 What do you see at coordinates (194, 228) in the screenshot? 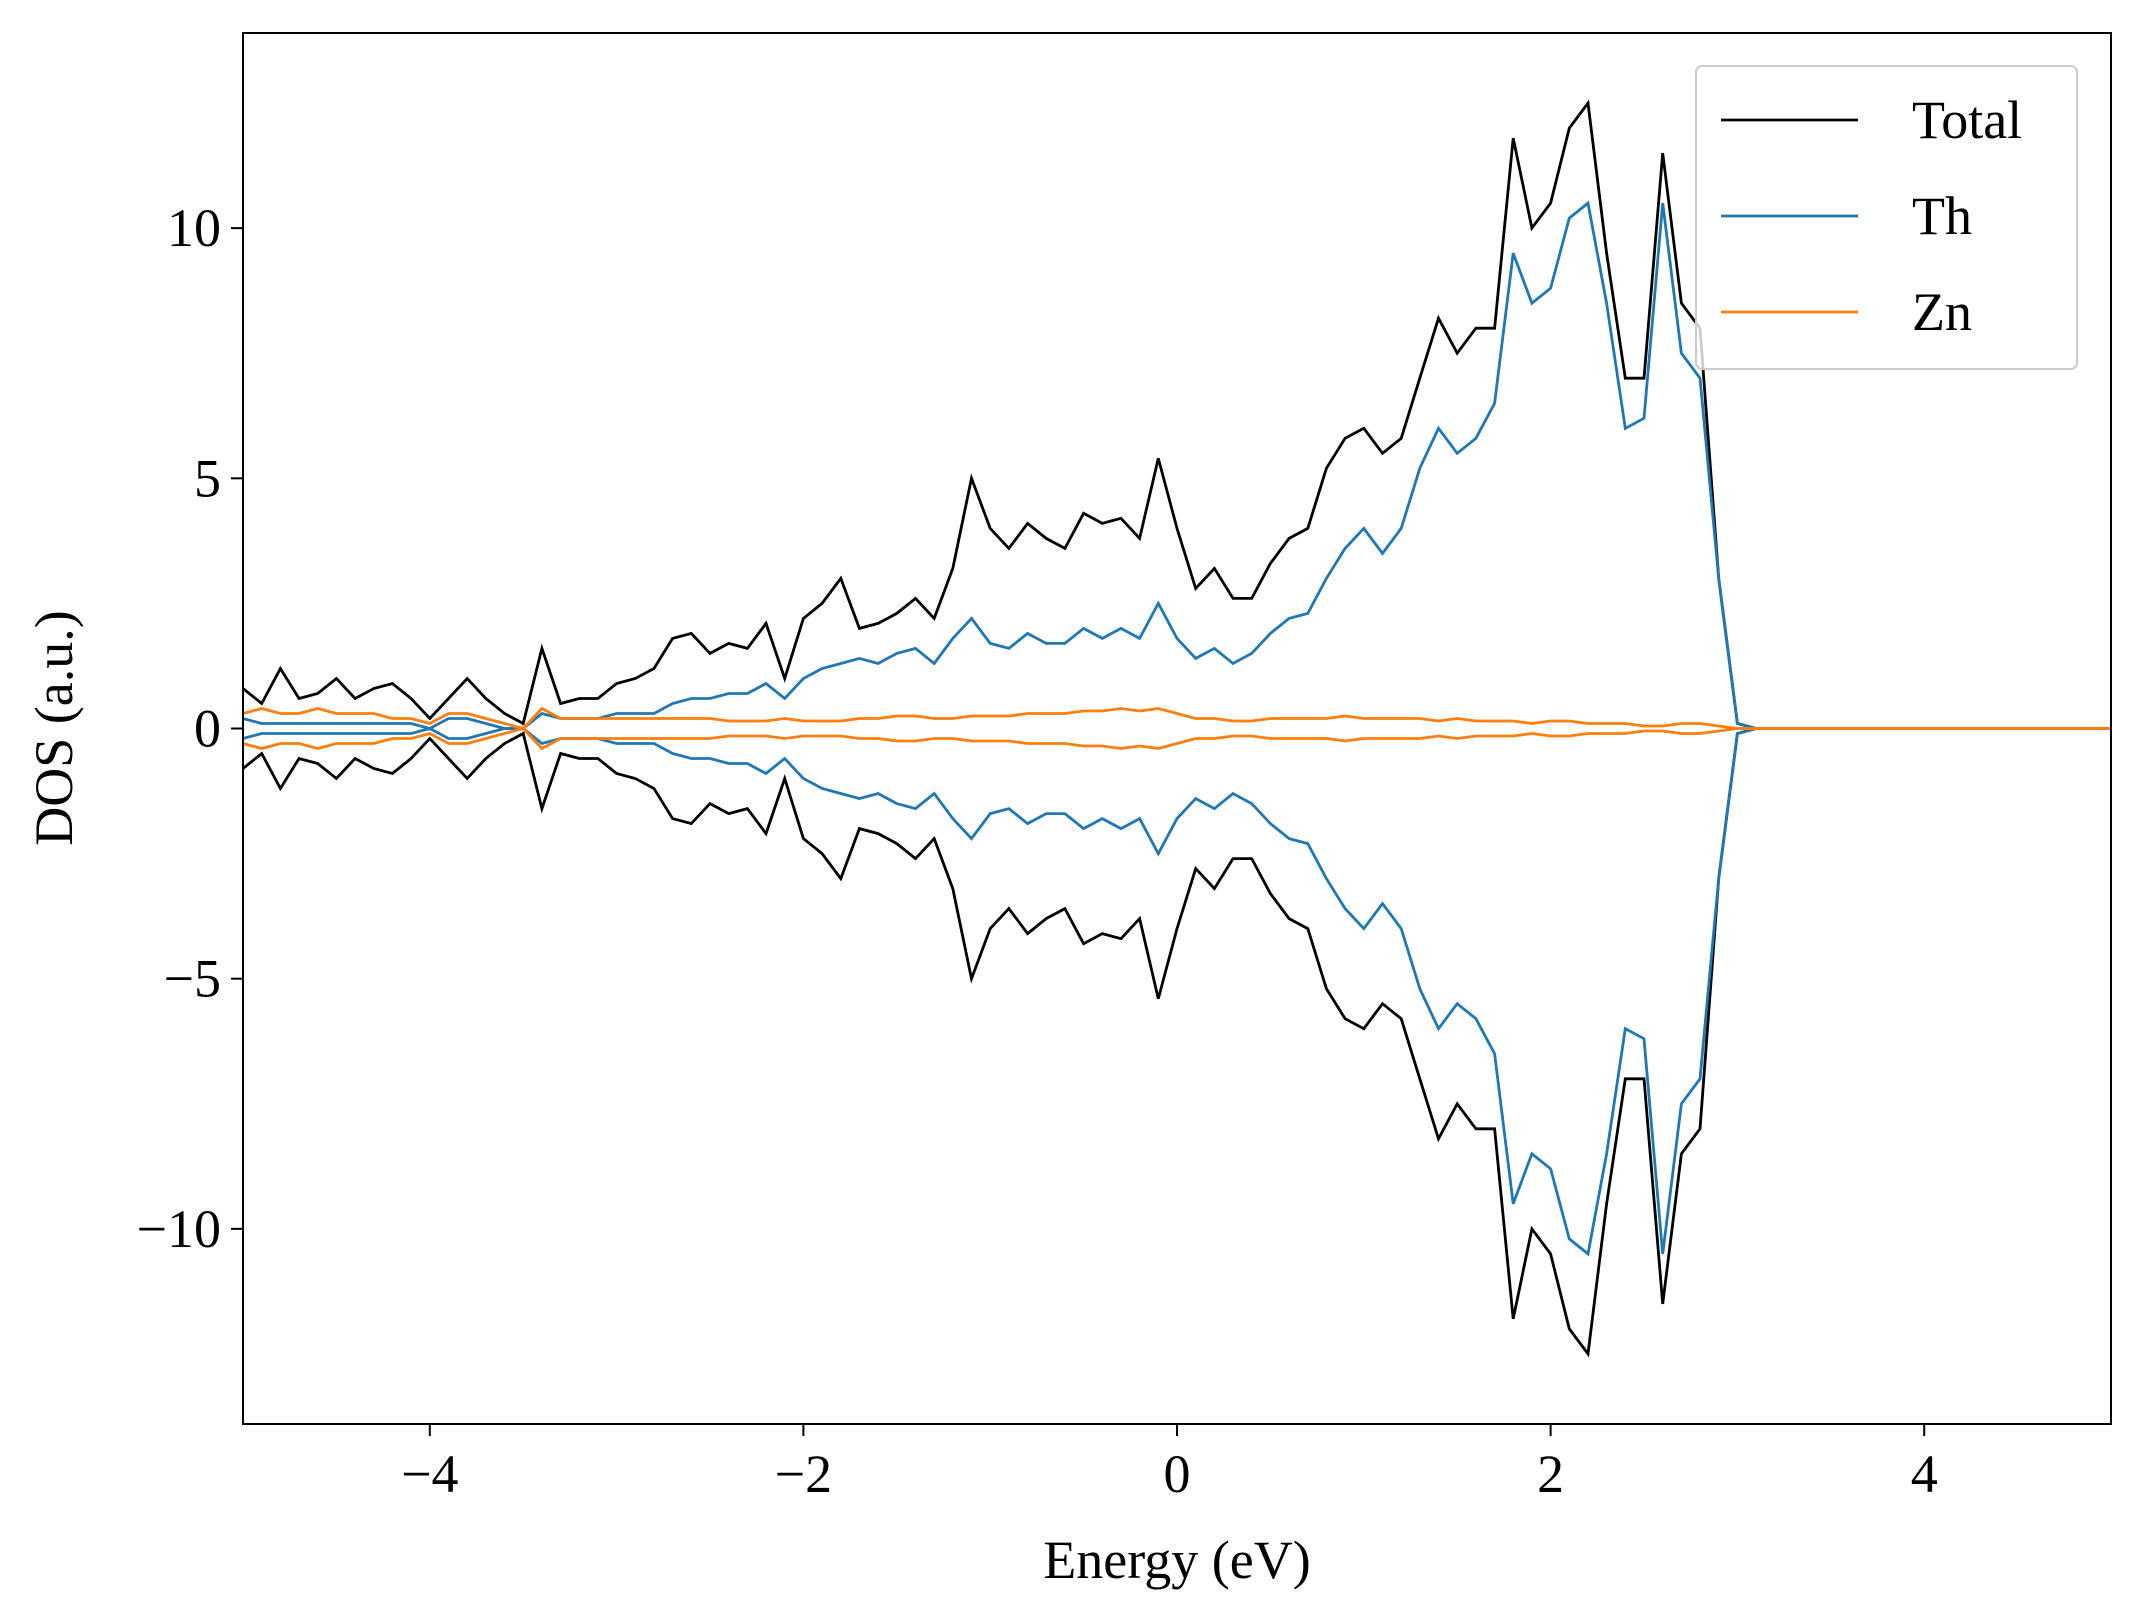
I see `y-tick-label: 10` at bounding box center [194, 228].